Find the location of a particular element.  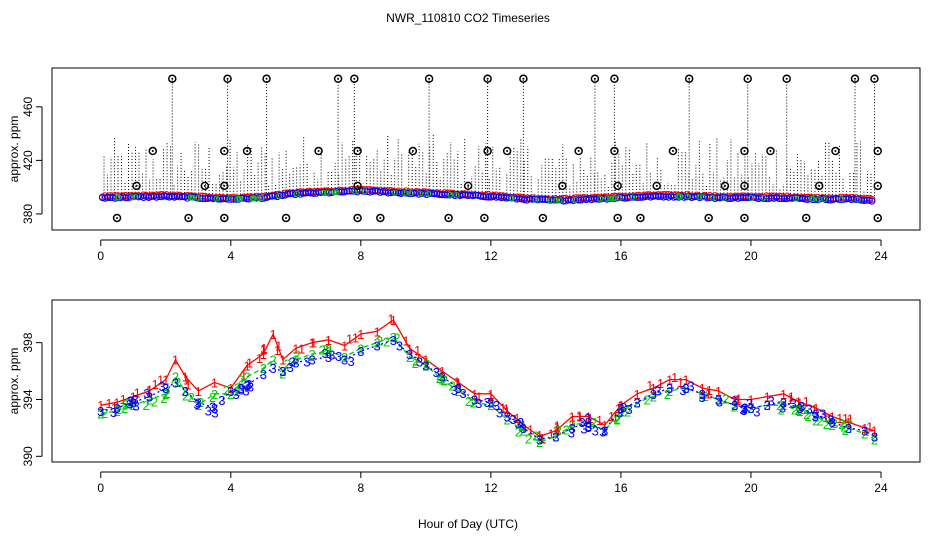

x-tick-label: 16 is located at coordinates (621, 488).